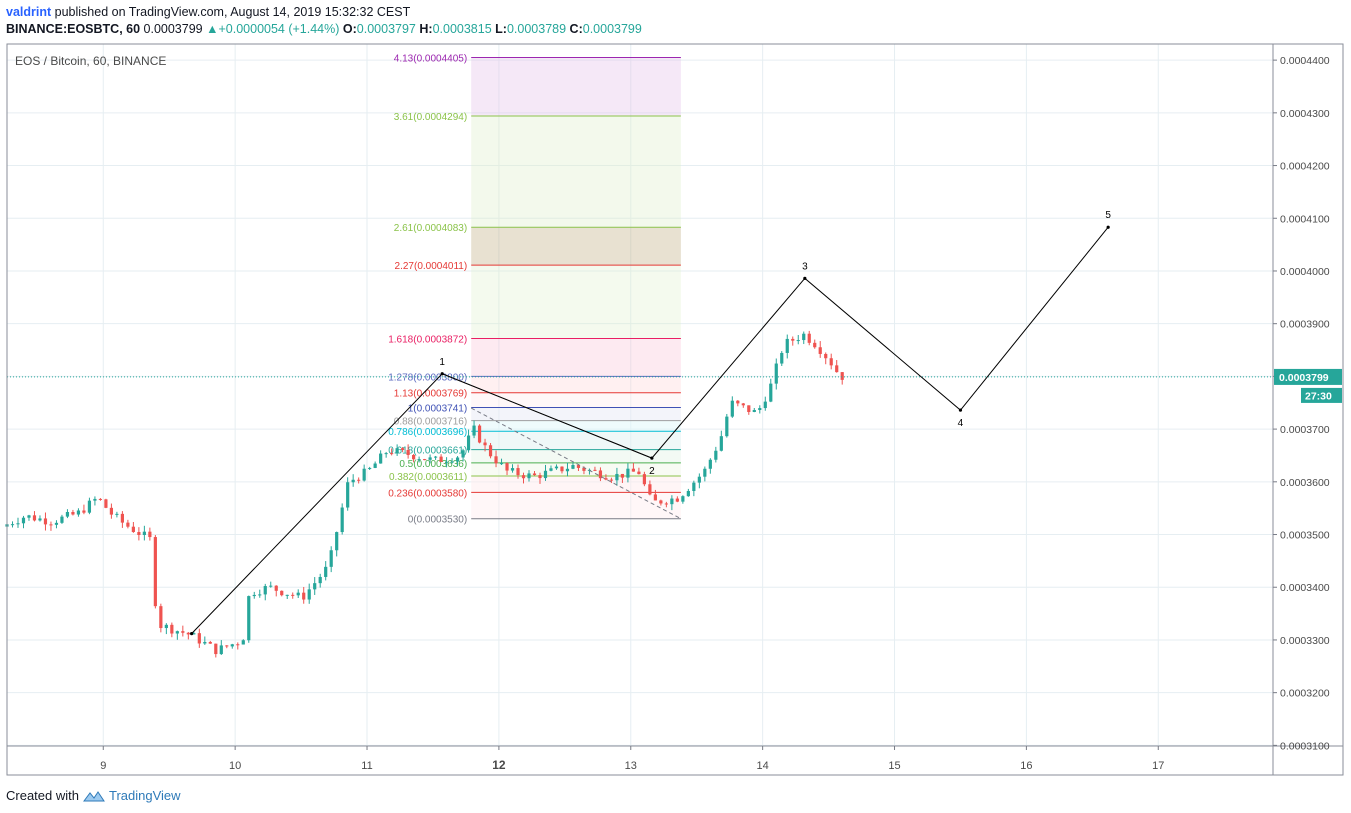  What do you see at coordinates (1305, 536) in the screenshot?
I see `y-tick-label: 0.0003500` at bounding box center [1305, 536].